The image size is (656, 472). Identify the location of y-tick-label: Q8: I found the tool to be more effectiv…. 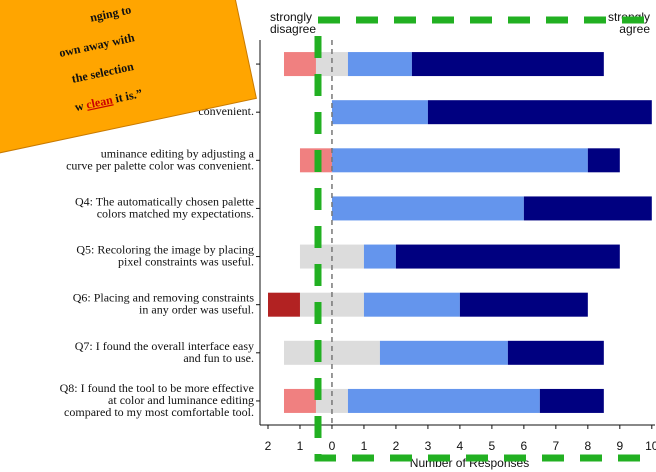
(157, 400).